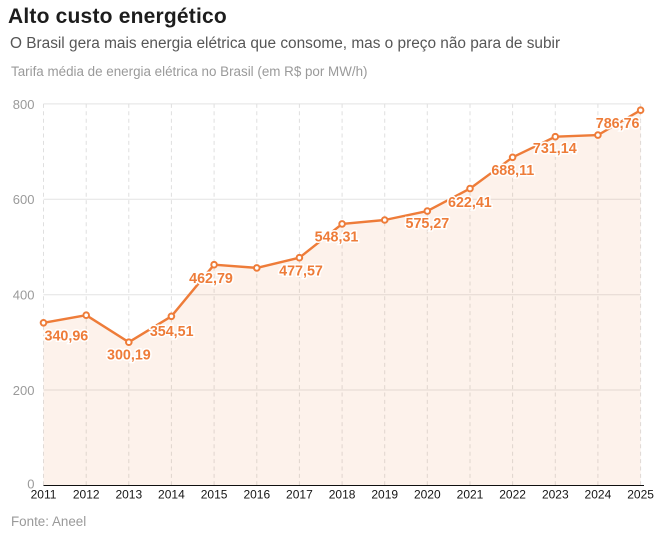  Describe the element at coordinates (428, 224) in the screenshot. I see `svg-text: 575,27` at that location.